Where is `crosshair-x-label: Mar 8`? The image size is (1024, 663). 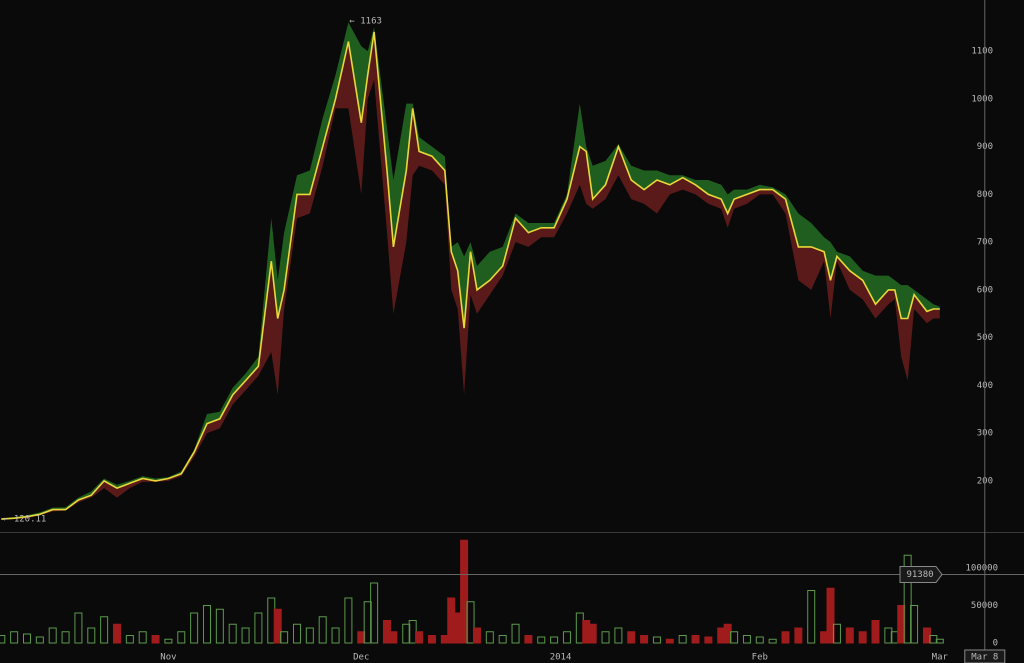
crosshair-x-label: Mar 8 is located at coordinates (984, 658).